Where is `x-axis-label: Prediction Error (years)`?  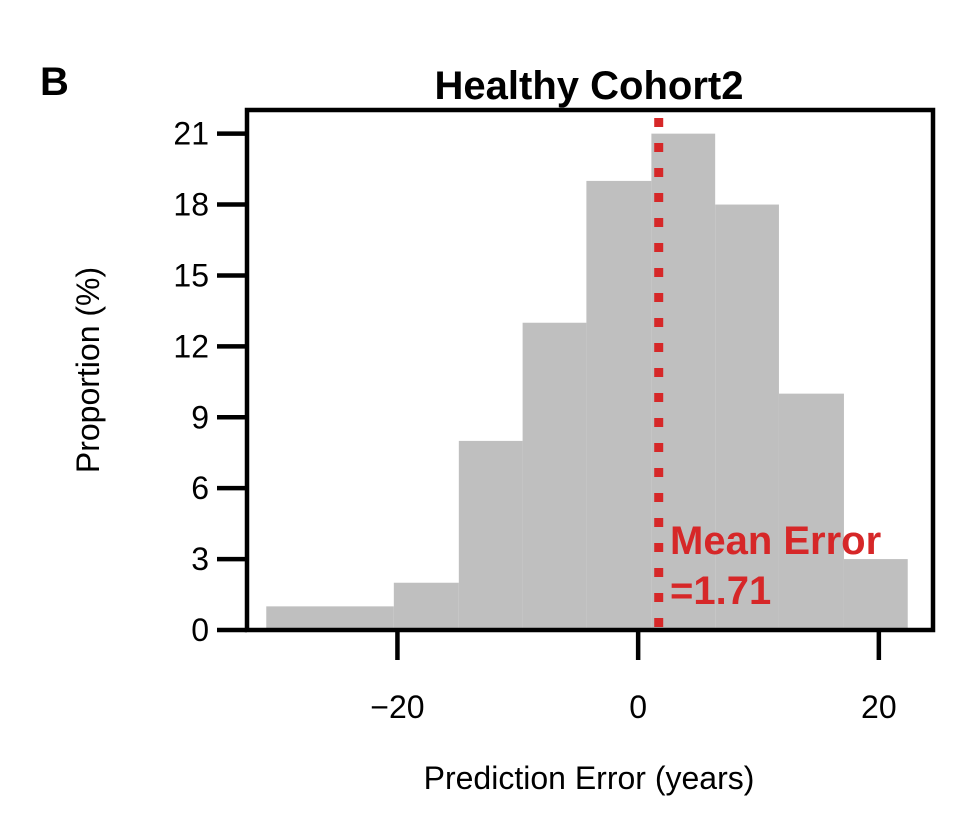 x-axis-label: Prediction Error (years) is located at coordinates (589, 778).